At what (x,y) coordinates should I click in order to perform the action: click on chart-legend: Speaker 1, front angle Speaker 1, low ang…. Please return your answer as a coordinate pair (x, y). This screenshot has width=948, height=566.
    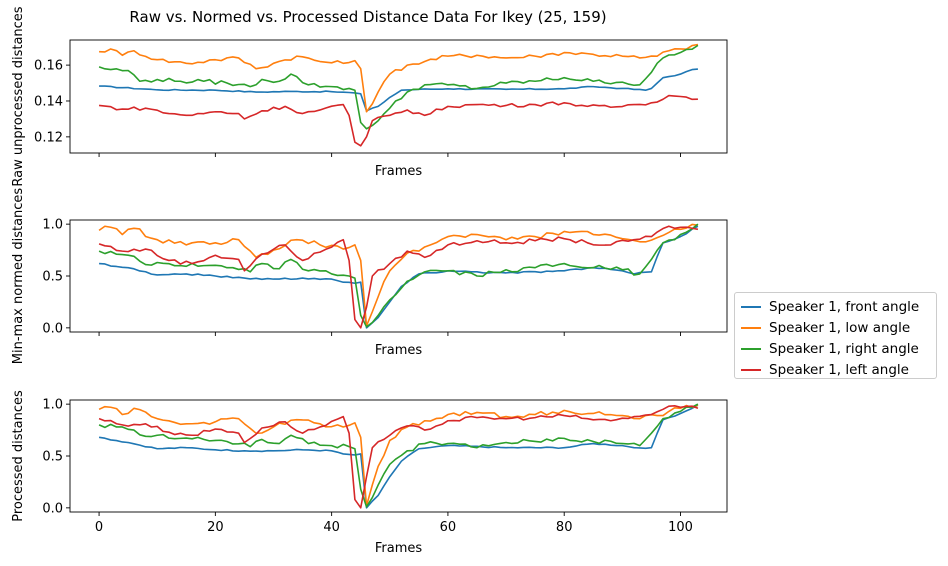
    Looking at the image, I should click on (835, 335).